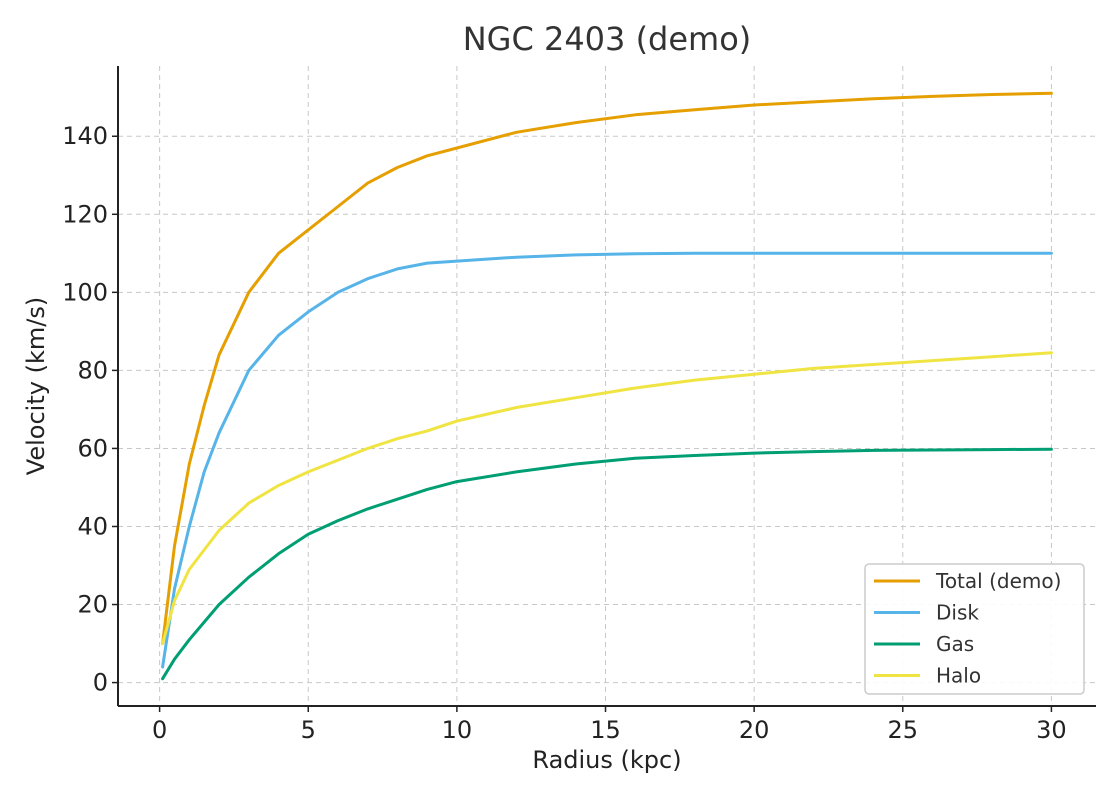 The width and height of the screenshot is (1120, 800). Describe the element at coordinates (92, 605) in the screenshot. I see `y-tick-label: 20` at that location.